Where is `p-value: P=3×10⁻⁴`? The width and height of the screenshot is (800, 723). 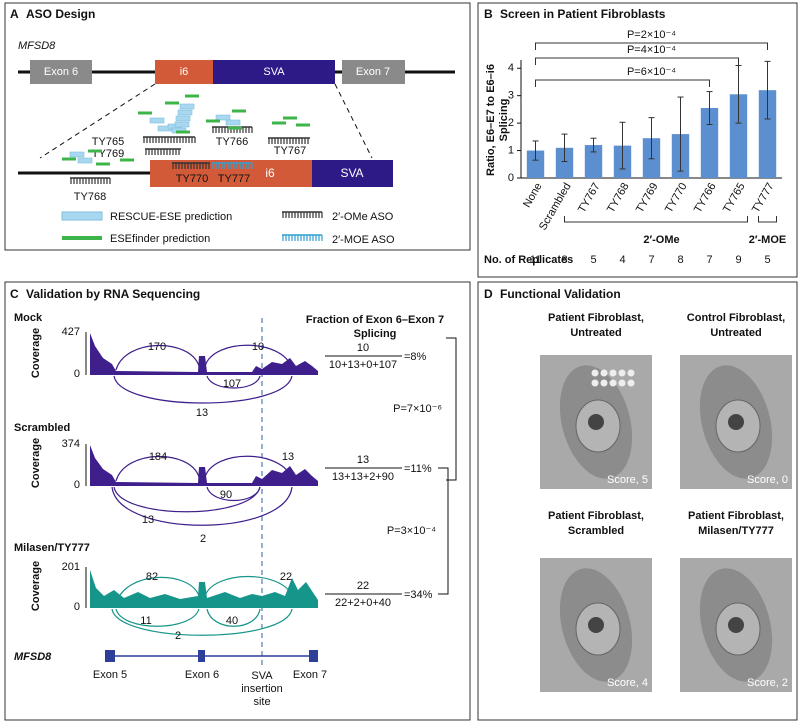 p-value: P=3×10⁻⁴ is located at coordinates (411, 531).